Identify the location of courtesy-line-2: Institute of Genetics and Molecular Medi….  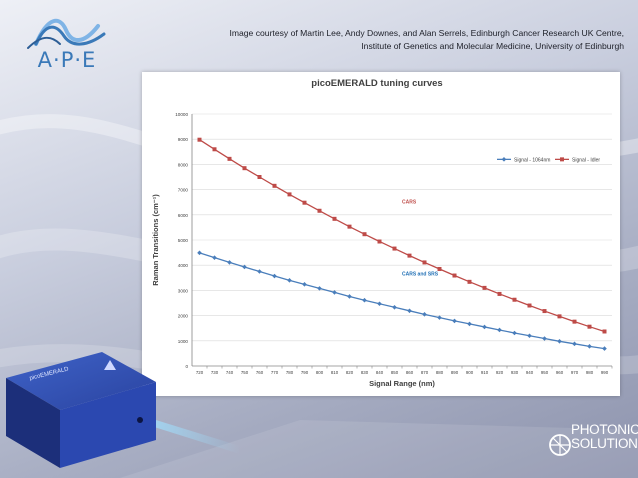
(492, 45).